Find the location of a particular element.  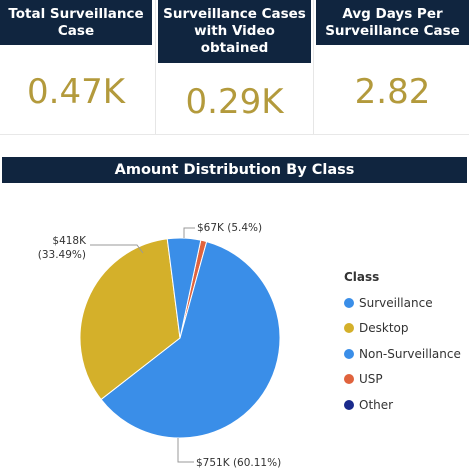

data-label-small-blue: $67K (5.4%) is located at coordinates (229, 228).